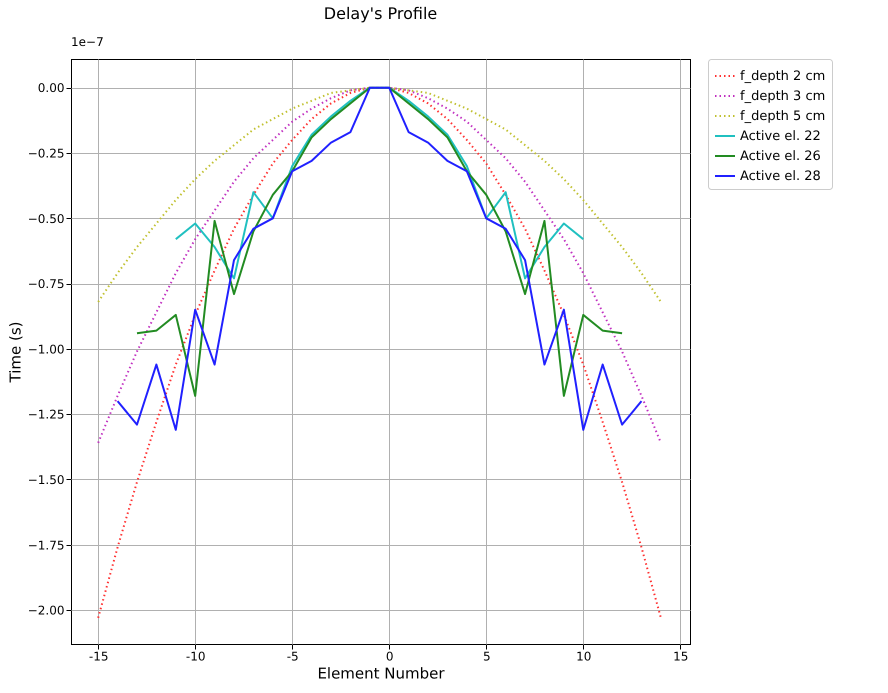  I want to click on y-tick-label: −1.25, so click(46, 415).